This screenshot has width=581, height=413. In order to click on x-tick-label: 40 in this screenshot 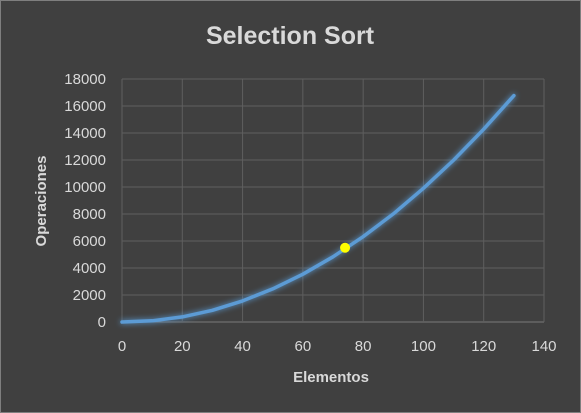, I will do `click(242, 346)`.